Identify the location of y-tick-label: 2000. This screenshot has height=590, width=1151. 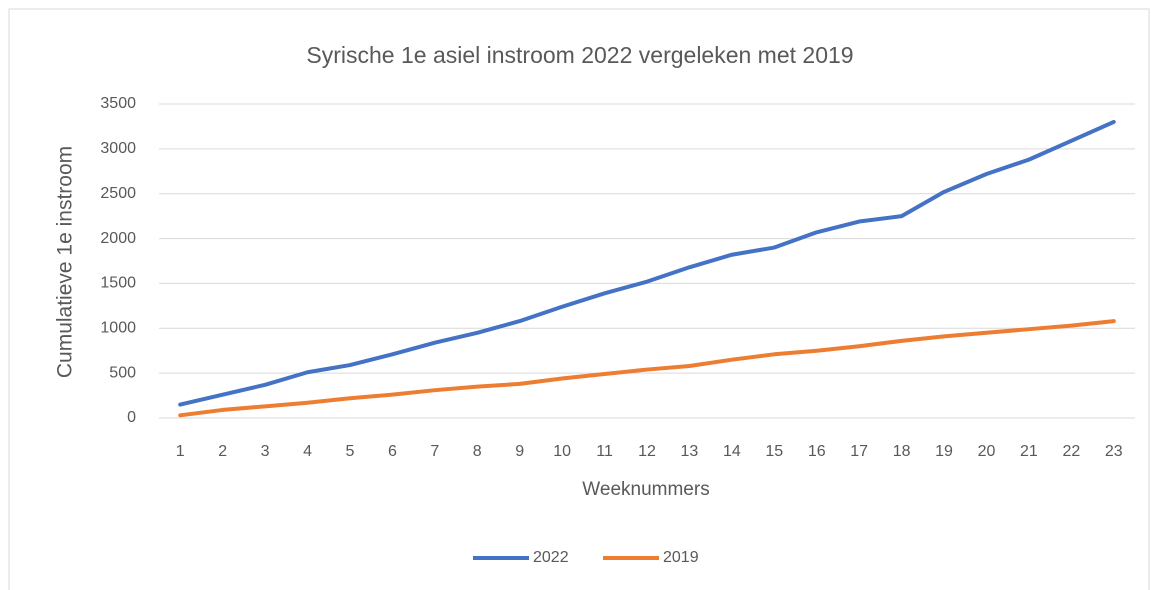
(118, 238).